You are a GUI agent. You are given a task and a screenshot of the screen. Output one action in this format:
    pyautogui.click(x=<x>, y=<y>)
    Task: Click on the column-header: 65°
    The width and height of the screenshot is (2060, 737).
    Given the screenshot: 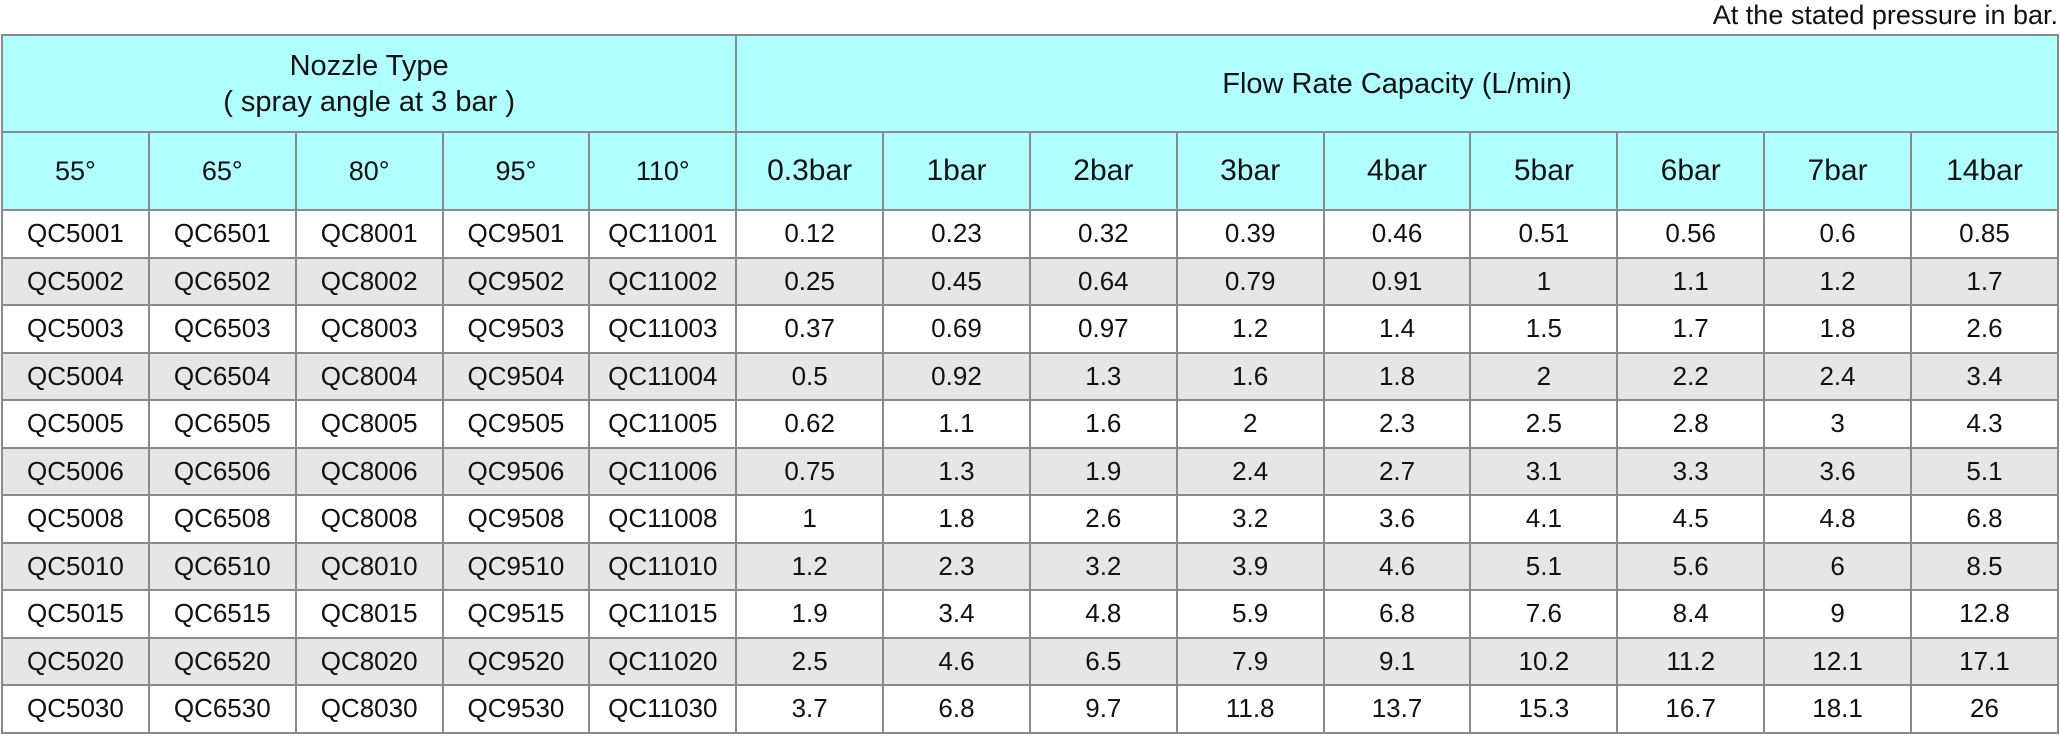 What is the action you would take?
    pyautogui.click(x=222, y=171)
    